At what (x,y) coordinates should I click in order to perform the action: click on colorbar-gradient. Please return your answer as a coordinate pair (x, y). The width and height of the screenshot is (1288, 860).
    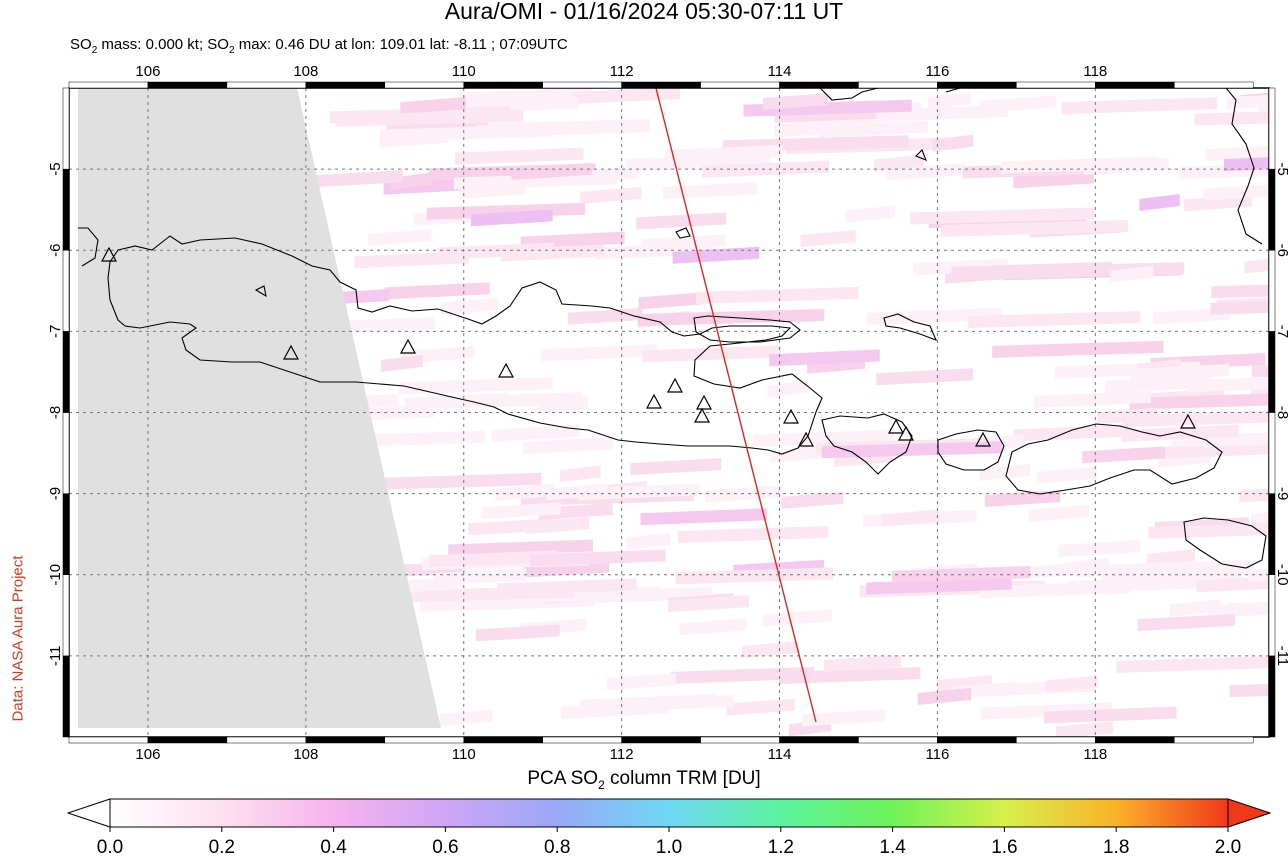
    Looking at the image, I should click on (669, 813).